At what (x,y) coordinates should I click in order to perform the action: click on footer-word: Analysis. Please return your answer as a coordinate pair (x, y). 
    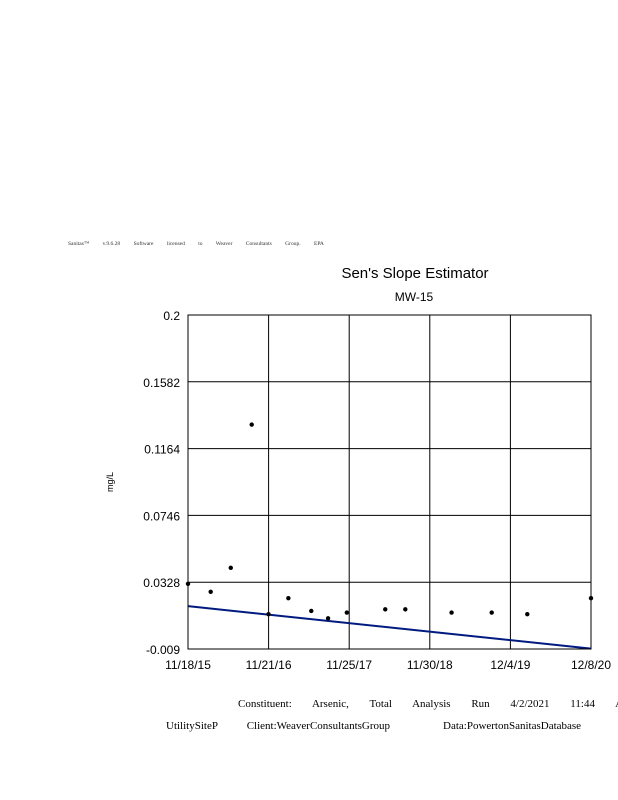
    Looking at the image, I should click on (431, 704).